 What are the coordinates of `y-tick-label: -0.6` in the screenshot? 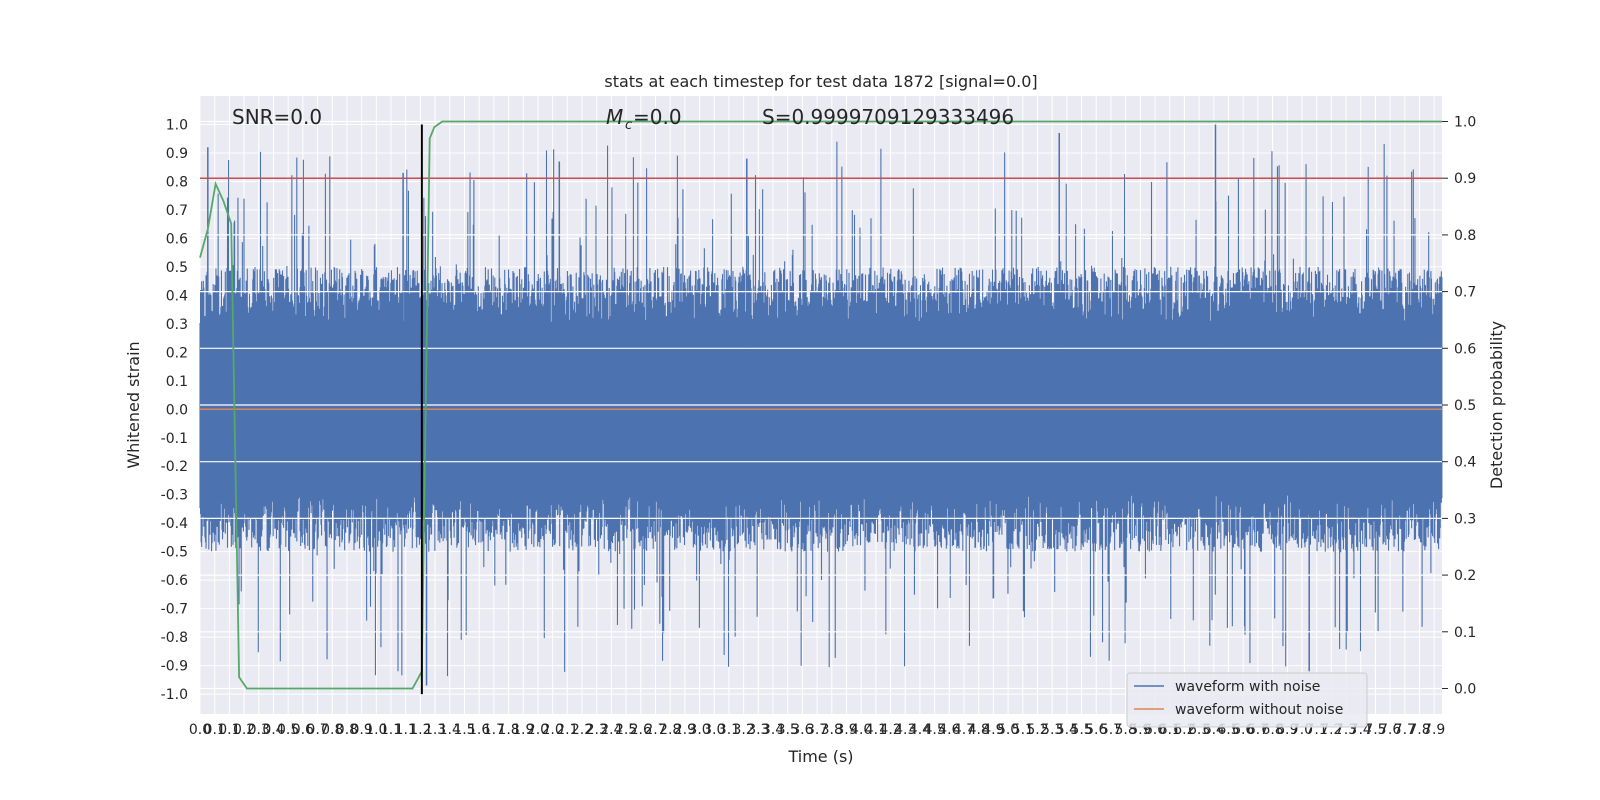 It's located at (174, 581).